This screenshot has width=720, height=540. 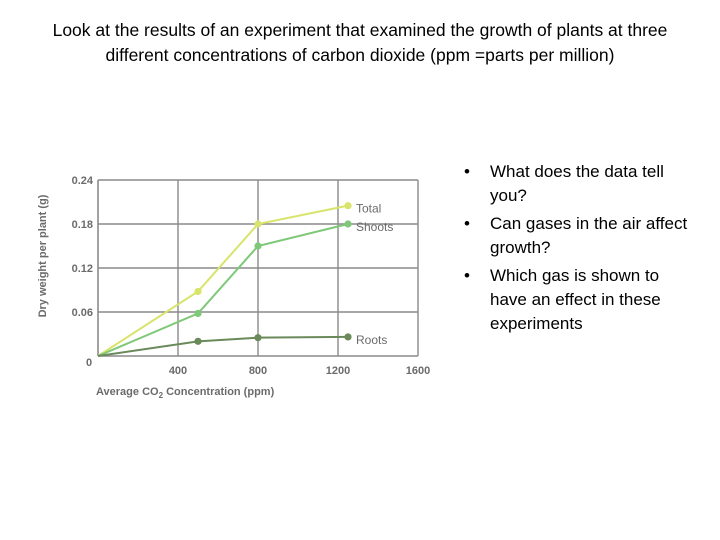 What do you see at coordinates (371, 340) in the screenshot?
I see `series-label-roots: Roots` at bounding box center [371, 340].